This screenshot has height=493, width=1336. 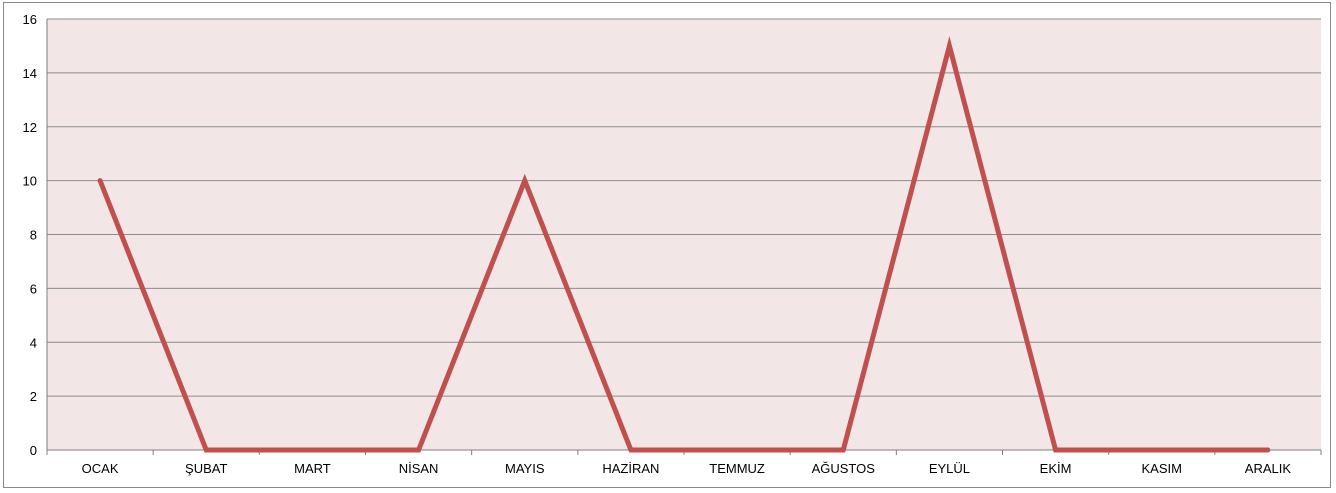 What do you see at coordinates (100, 468) in the screenshot?
I see `x-tick-label: OCAK` at bounding box center [100, 468].